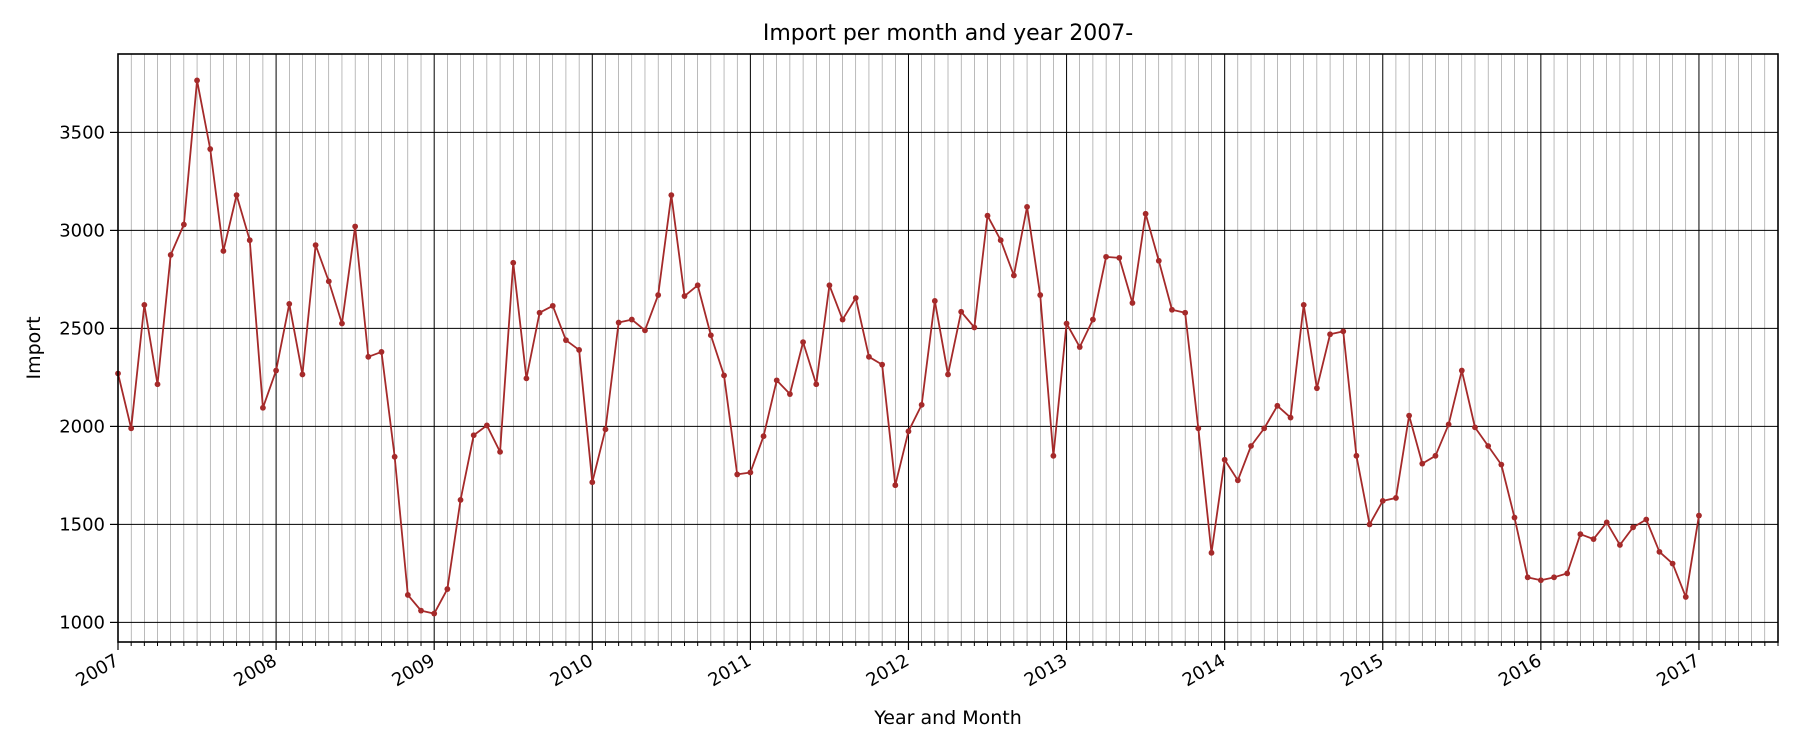  Describe the element at coordinates (948, 33) in the screenshot. I see `chart-title: Import per month and year 2007-` at that location.